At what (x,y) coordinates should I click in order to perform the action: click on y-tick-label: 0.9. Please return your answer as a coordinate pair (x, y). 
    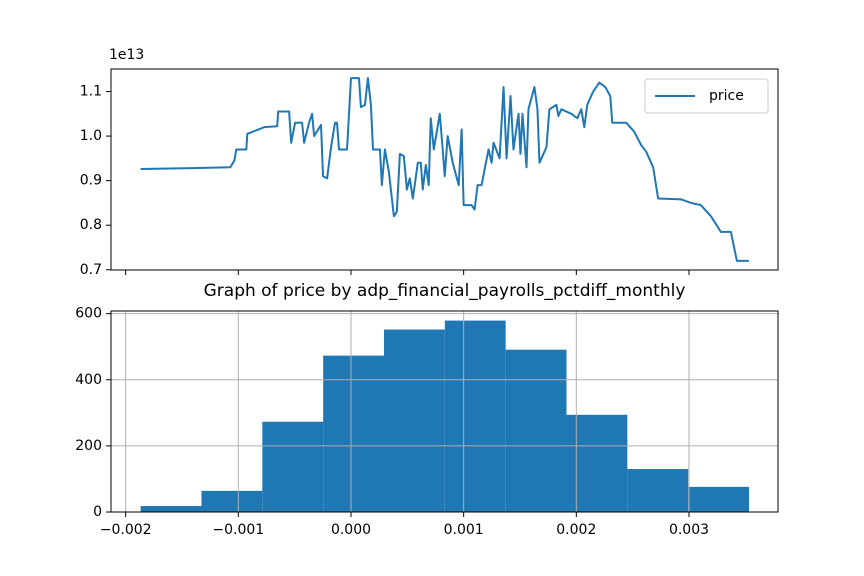
    Looking at the image, I should click on (91, 181).